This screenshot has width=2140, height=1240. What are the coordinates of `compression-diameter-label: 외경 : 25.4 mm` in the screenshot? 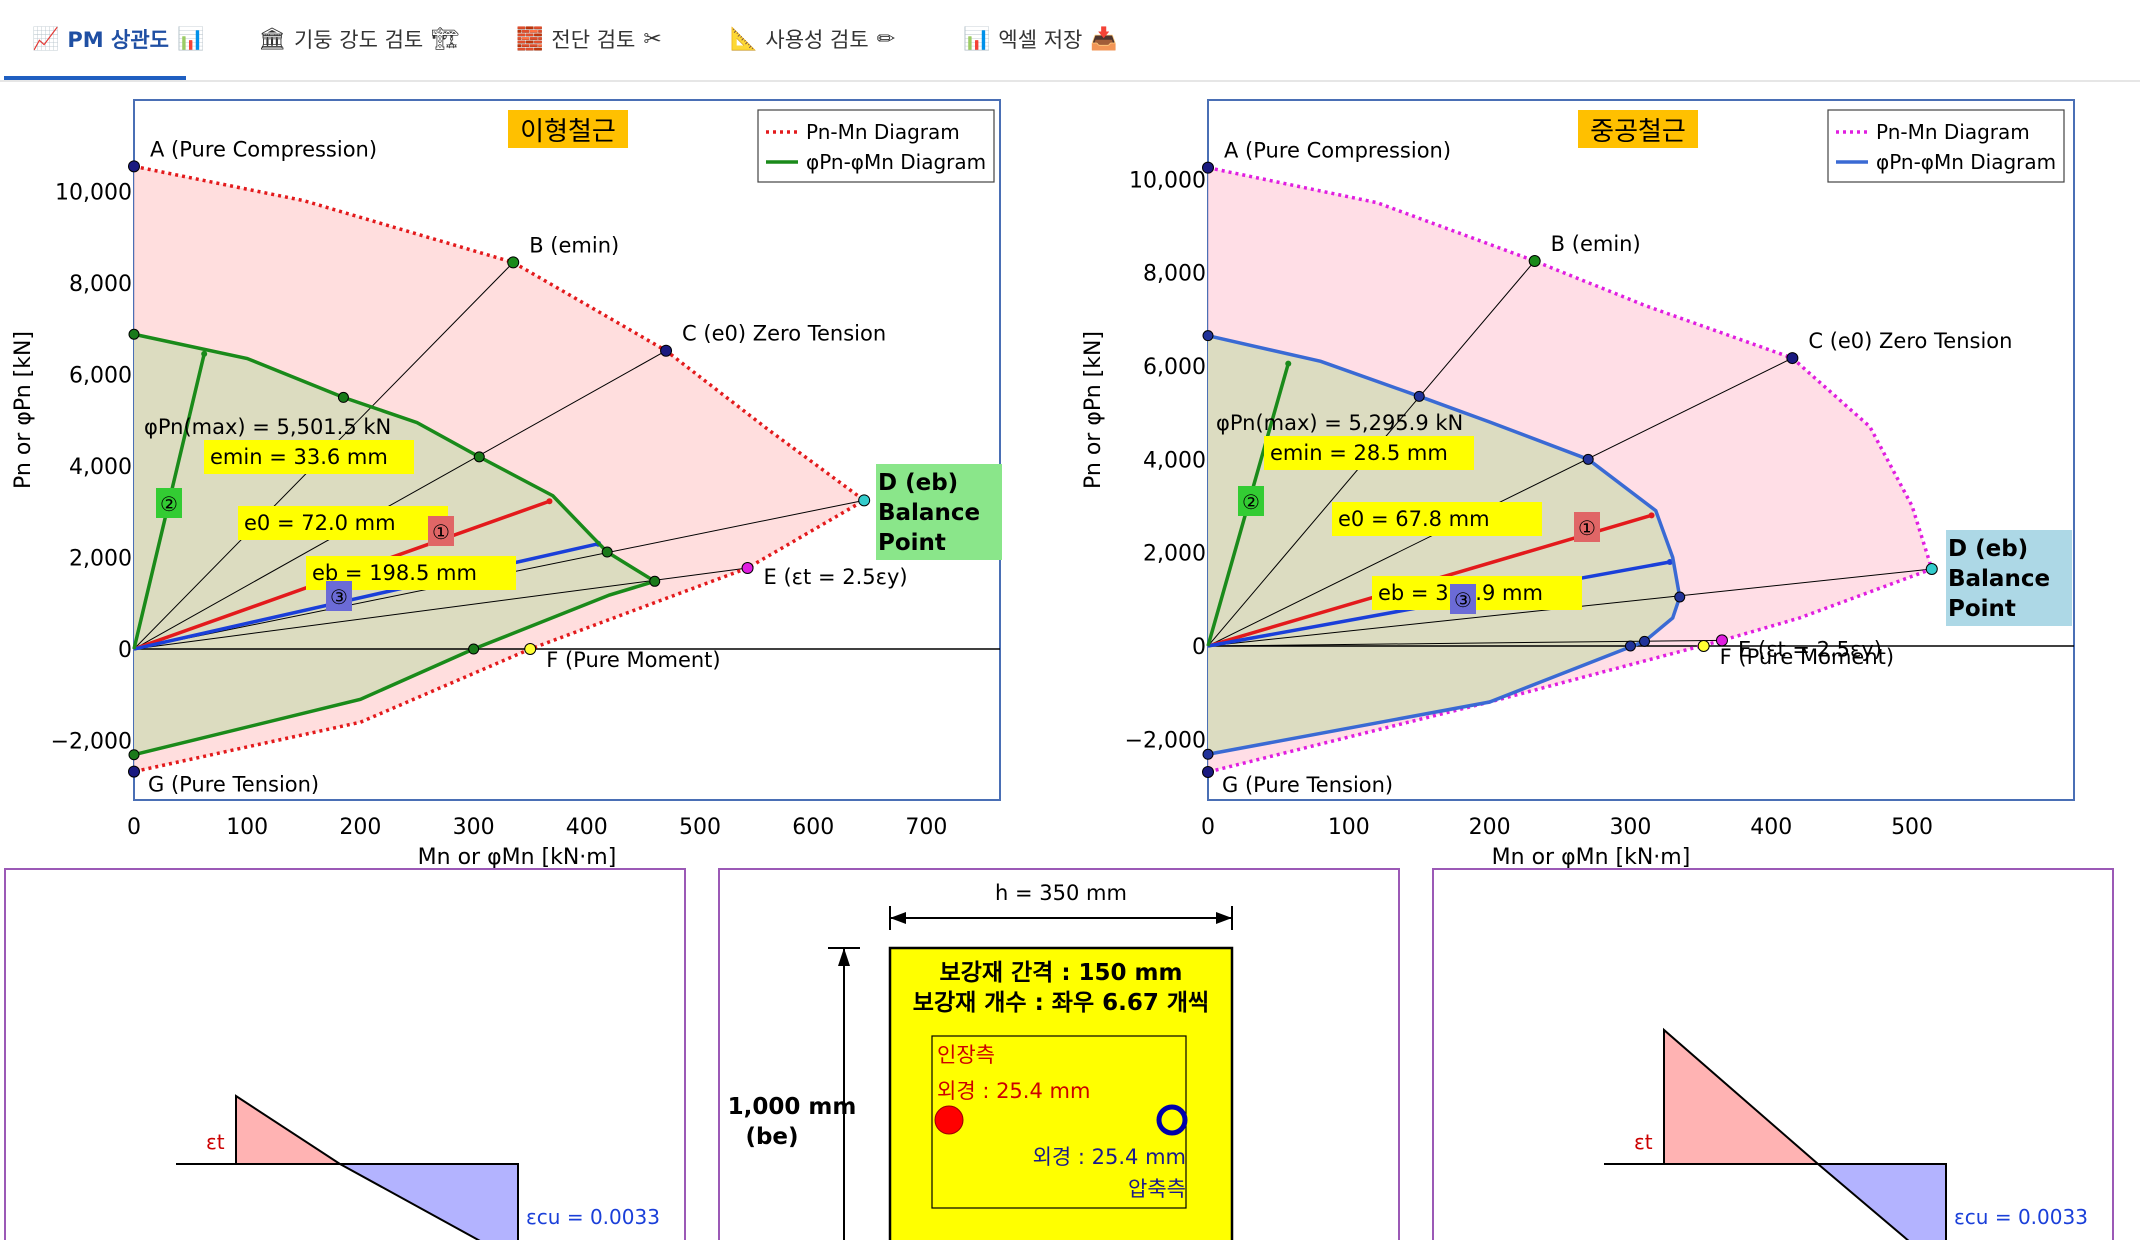 It's located at (1109, 1157).